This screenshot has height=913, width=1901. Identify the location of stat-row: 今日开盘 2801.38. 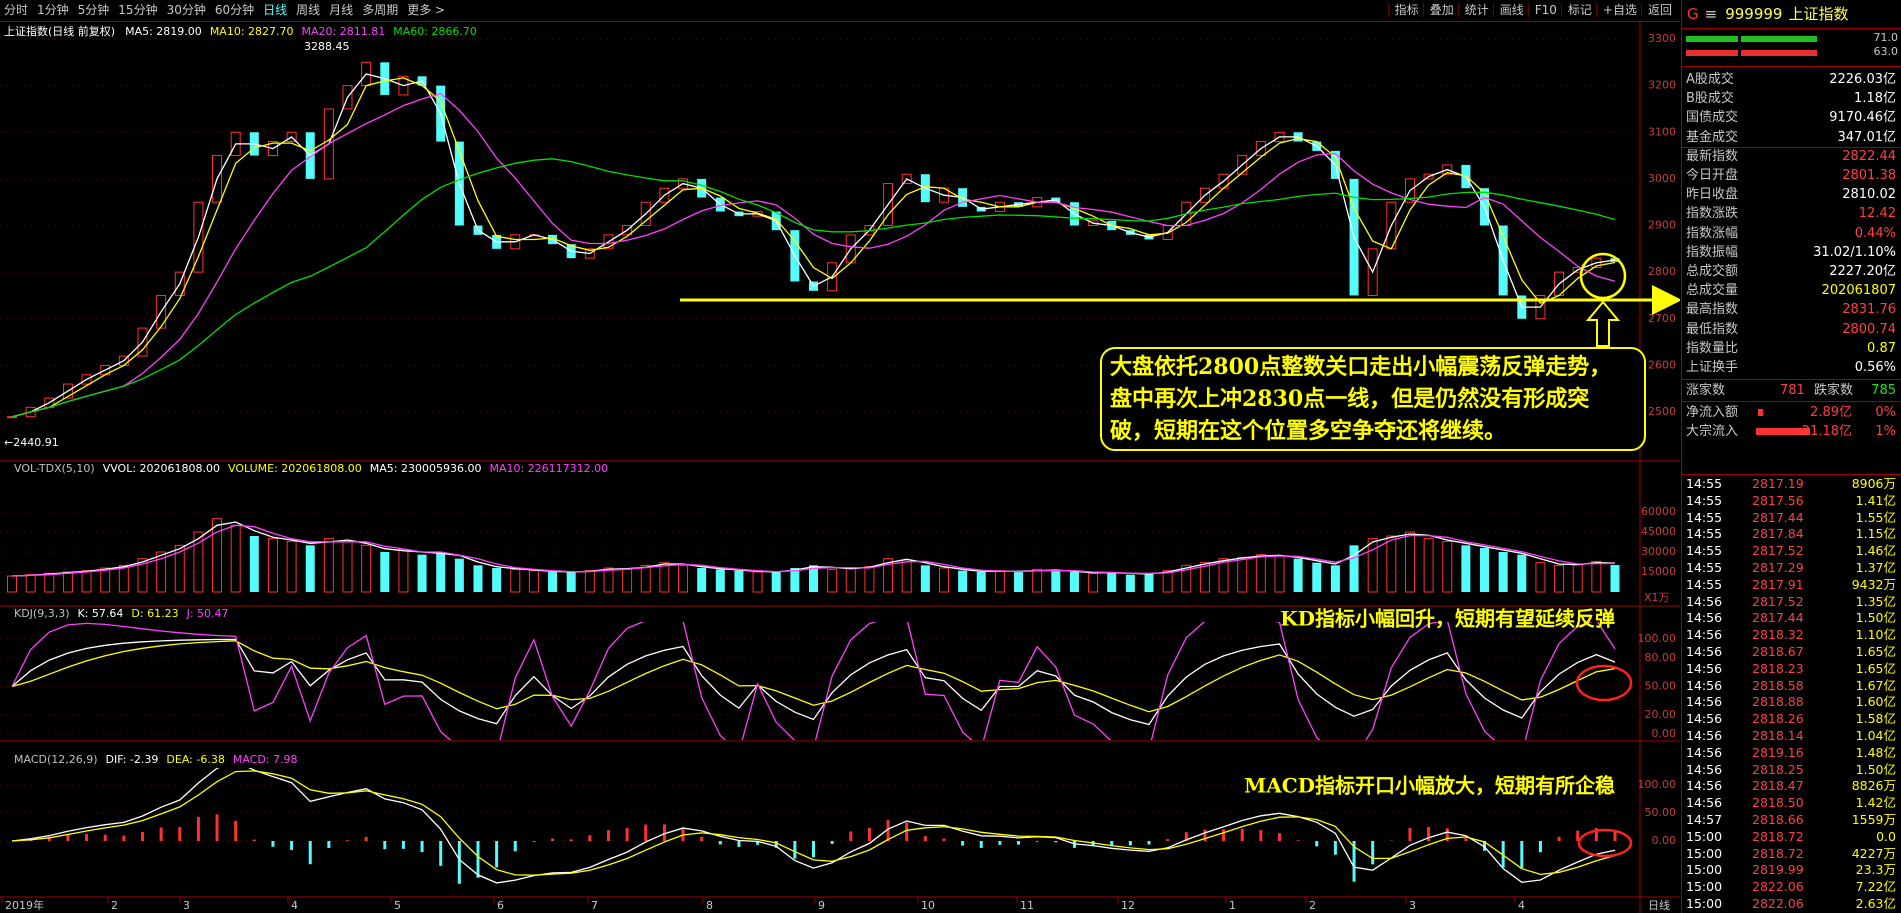
(1790, 175).